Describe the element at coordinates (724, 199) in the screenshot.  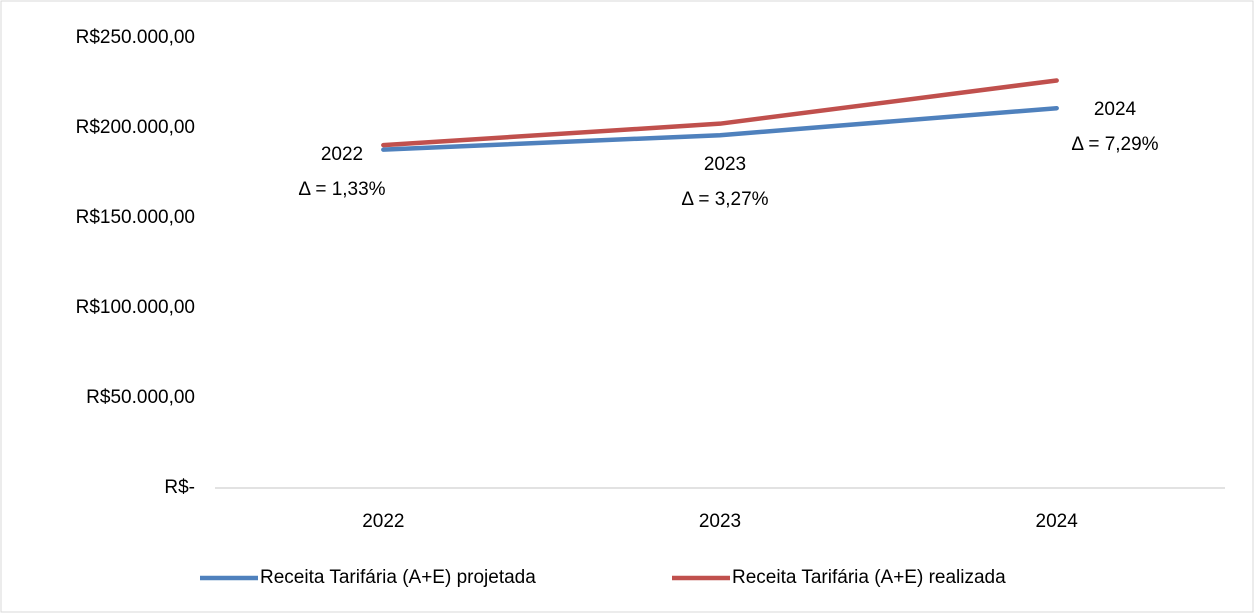
I see `annotation-delta: Δ = 3,27%` at that location.